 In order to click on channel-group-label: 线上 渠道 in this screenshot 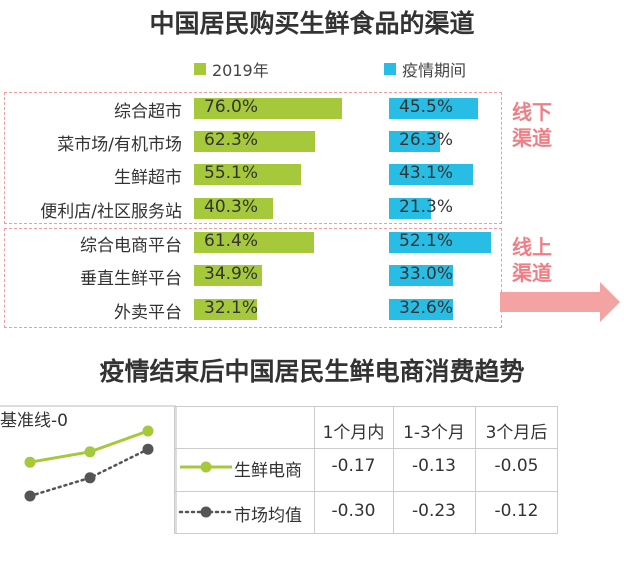, I will do `click(532, 260)`.